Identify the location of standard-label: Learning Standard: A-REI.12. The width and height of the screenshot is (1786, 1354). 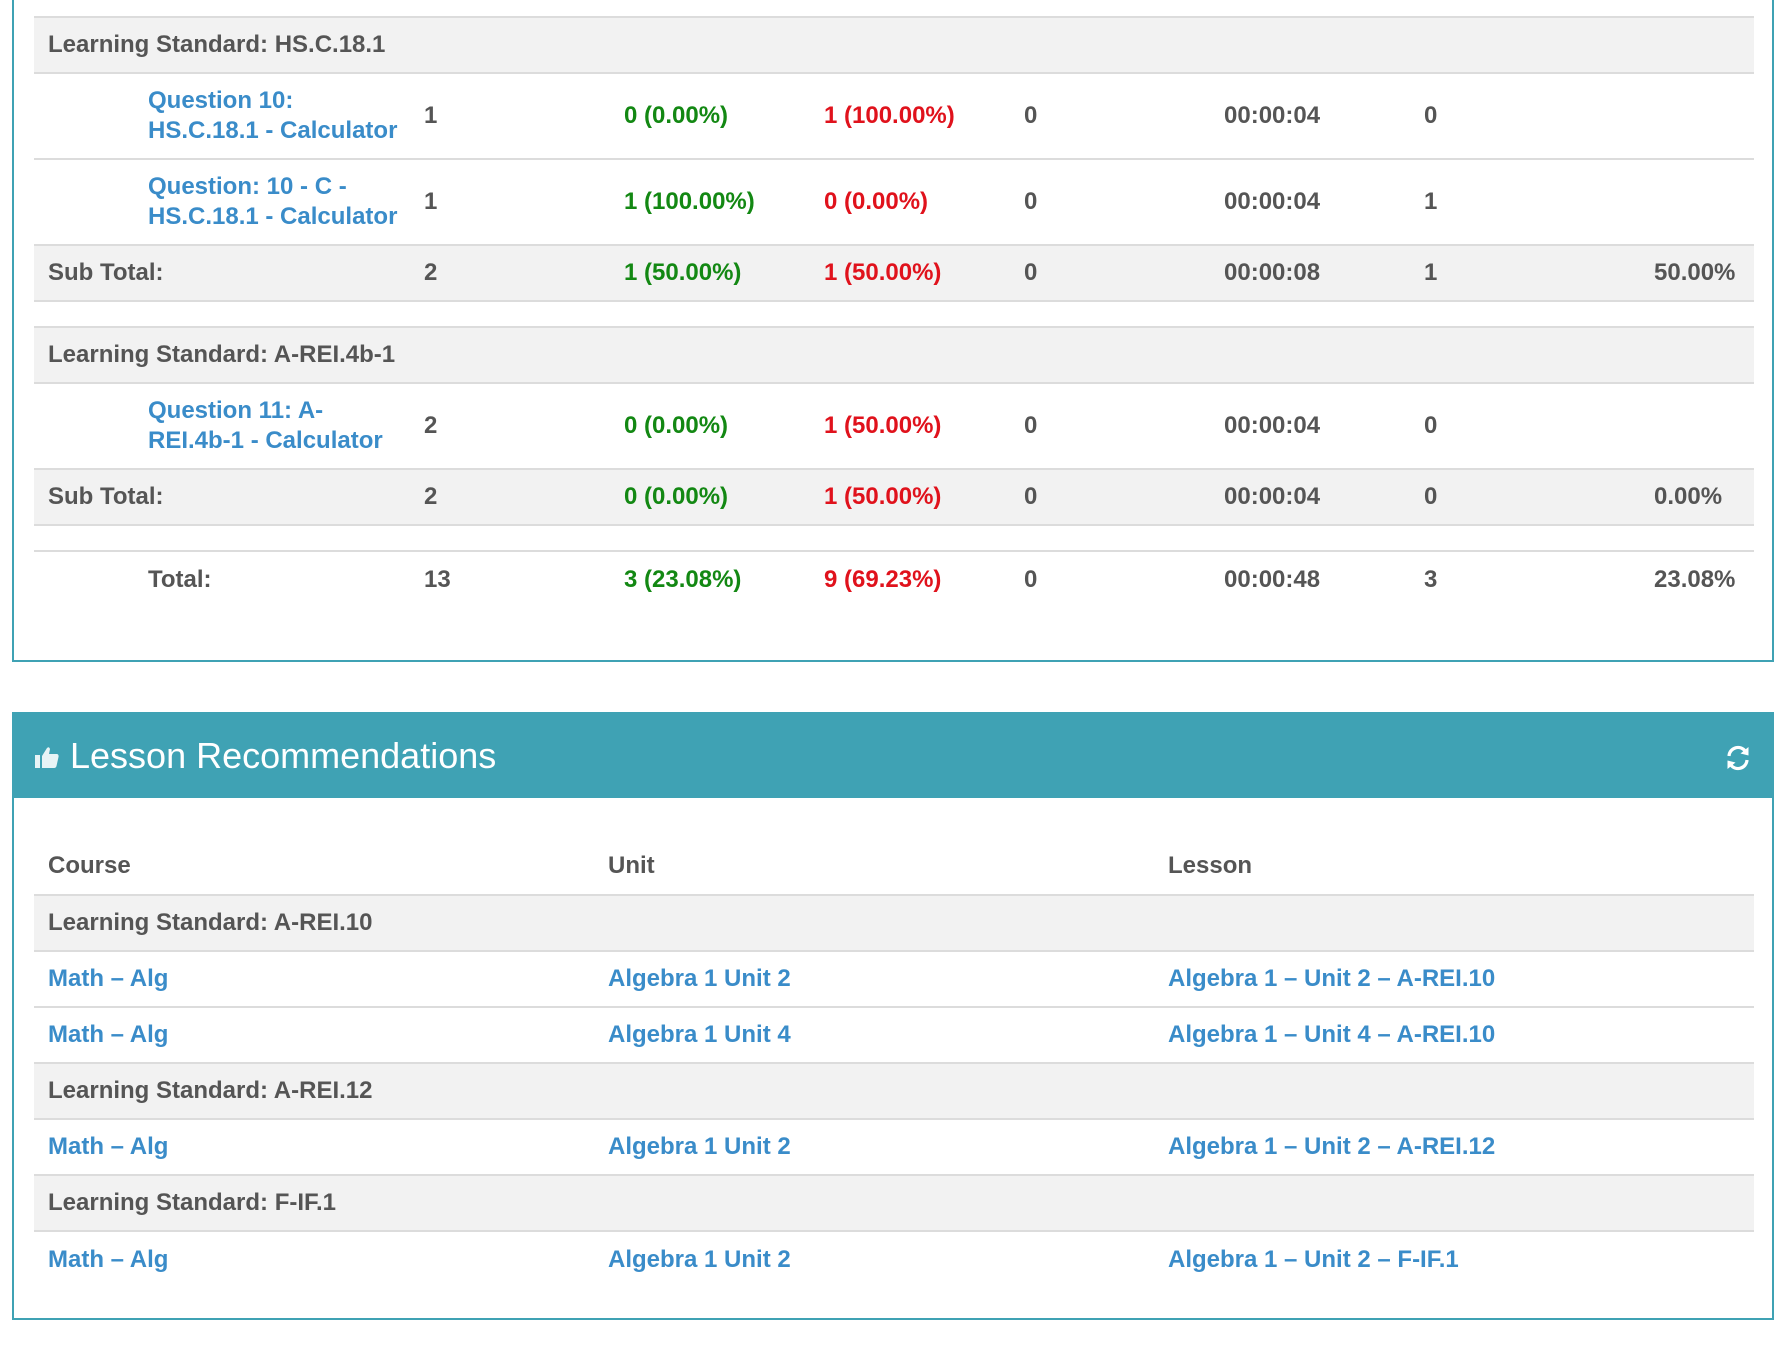
(210, 1090).